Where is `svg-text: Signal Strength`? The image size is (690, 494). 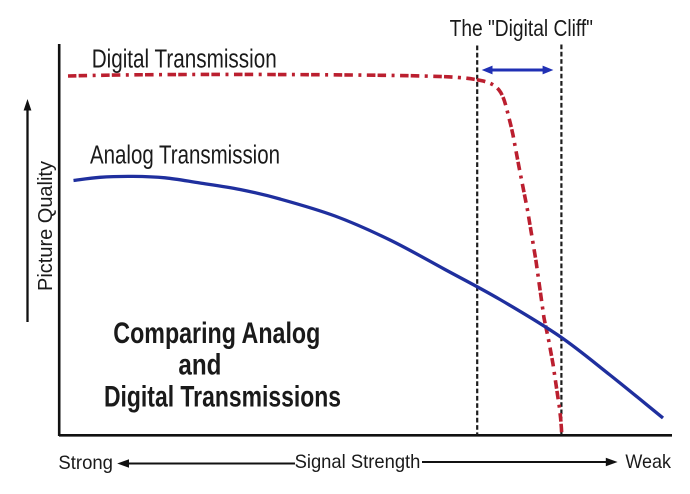 svg-text: Signal Strength is located at coordinates (358, 462).